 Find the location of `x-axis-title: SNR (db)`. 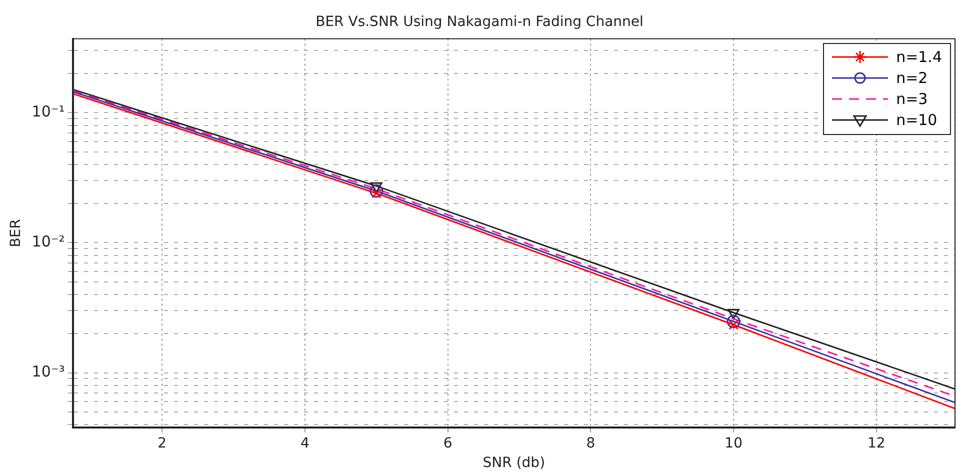

x-axis-title: SNR (db) is located at coordinates (514, 463).